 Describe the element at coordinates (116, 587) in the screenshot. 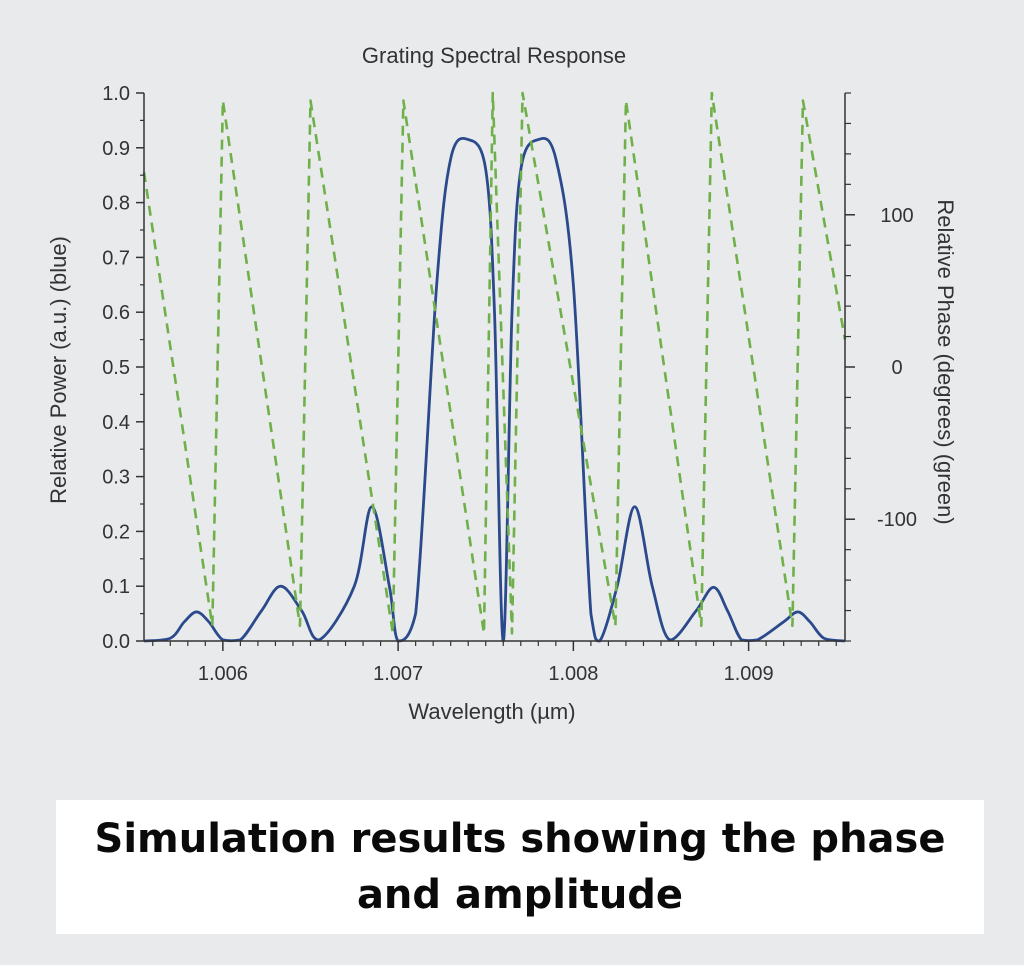

I see `y-tick-label: 0.1` at that location.